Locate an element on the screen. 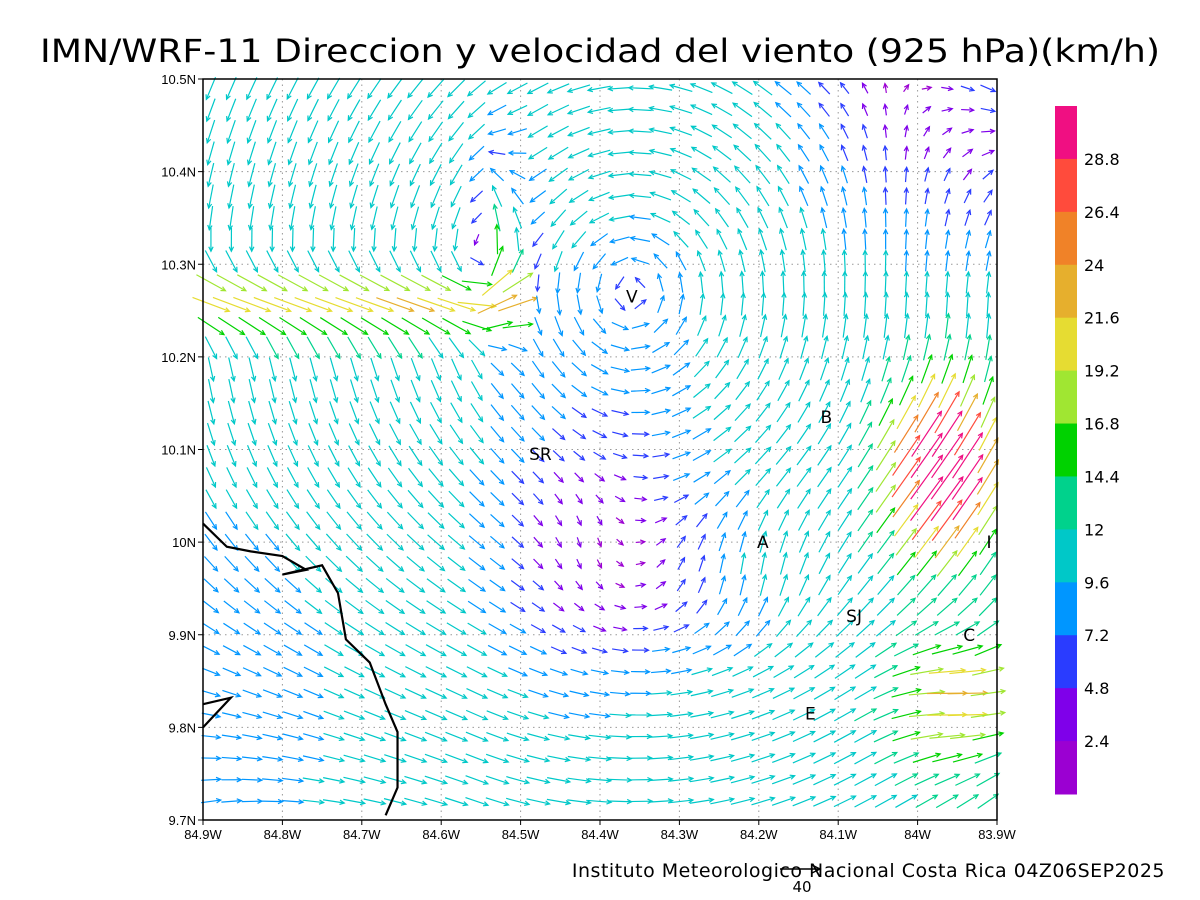  colorbar-label: 4.8 is located at coordinates (1096, 688).